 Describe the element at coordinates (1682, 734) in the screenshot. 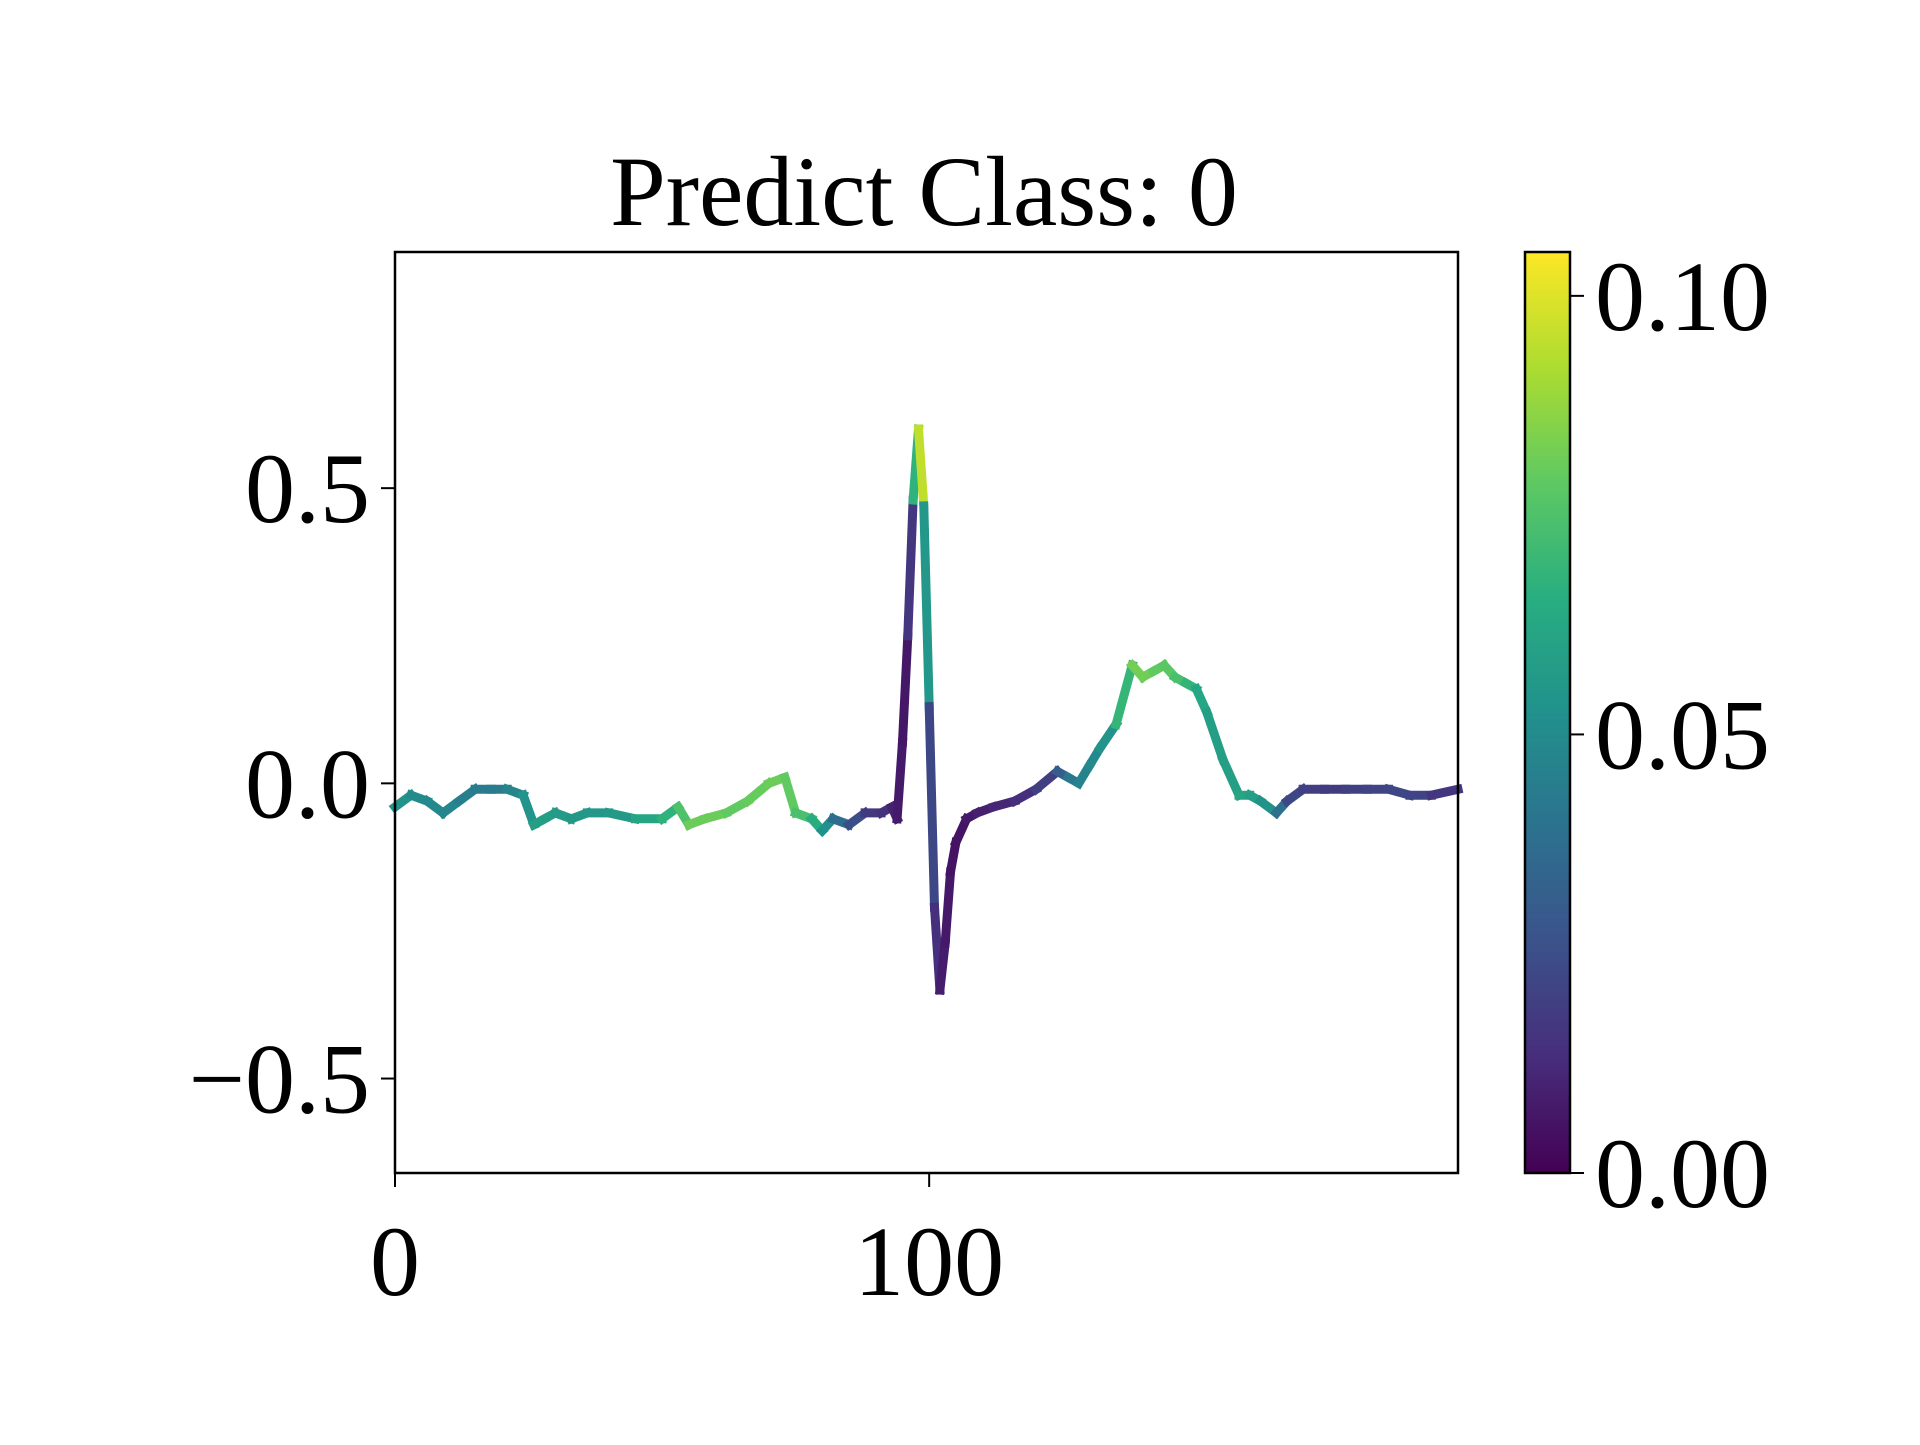

I see `colorbar-tick-label: 0.05` at that location.